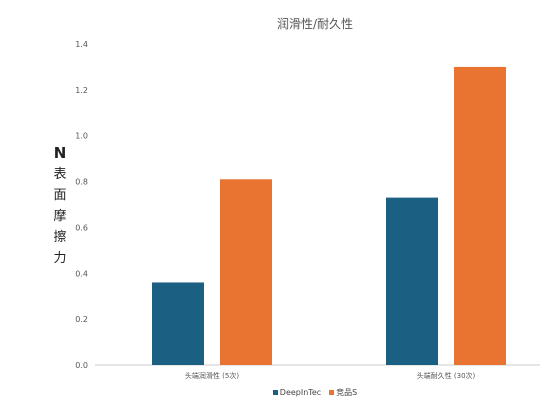 This screenshot has width=554, height=411. I want to click on y-axis-label-char: 摩, so click(60, 216).